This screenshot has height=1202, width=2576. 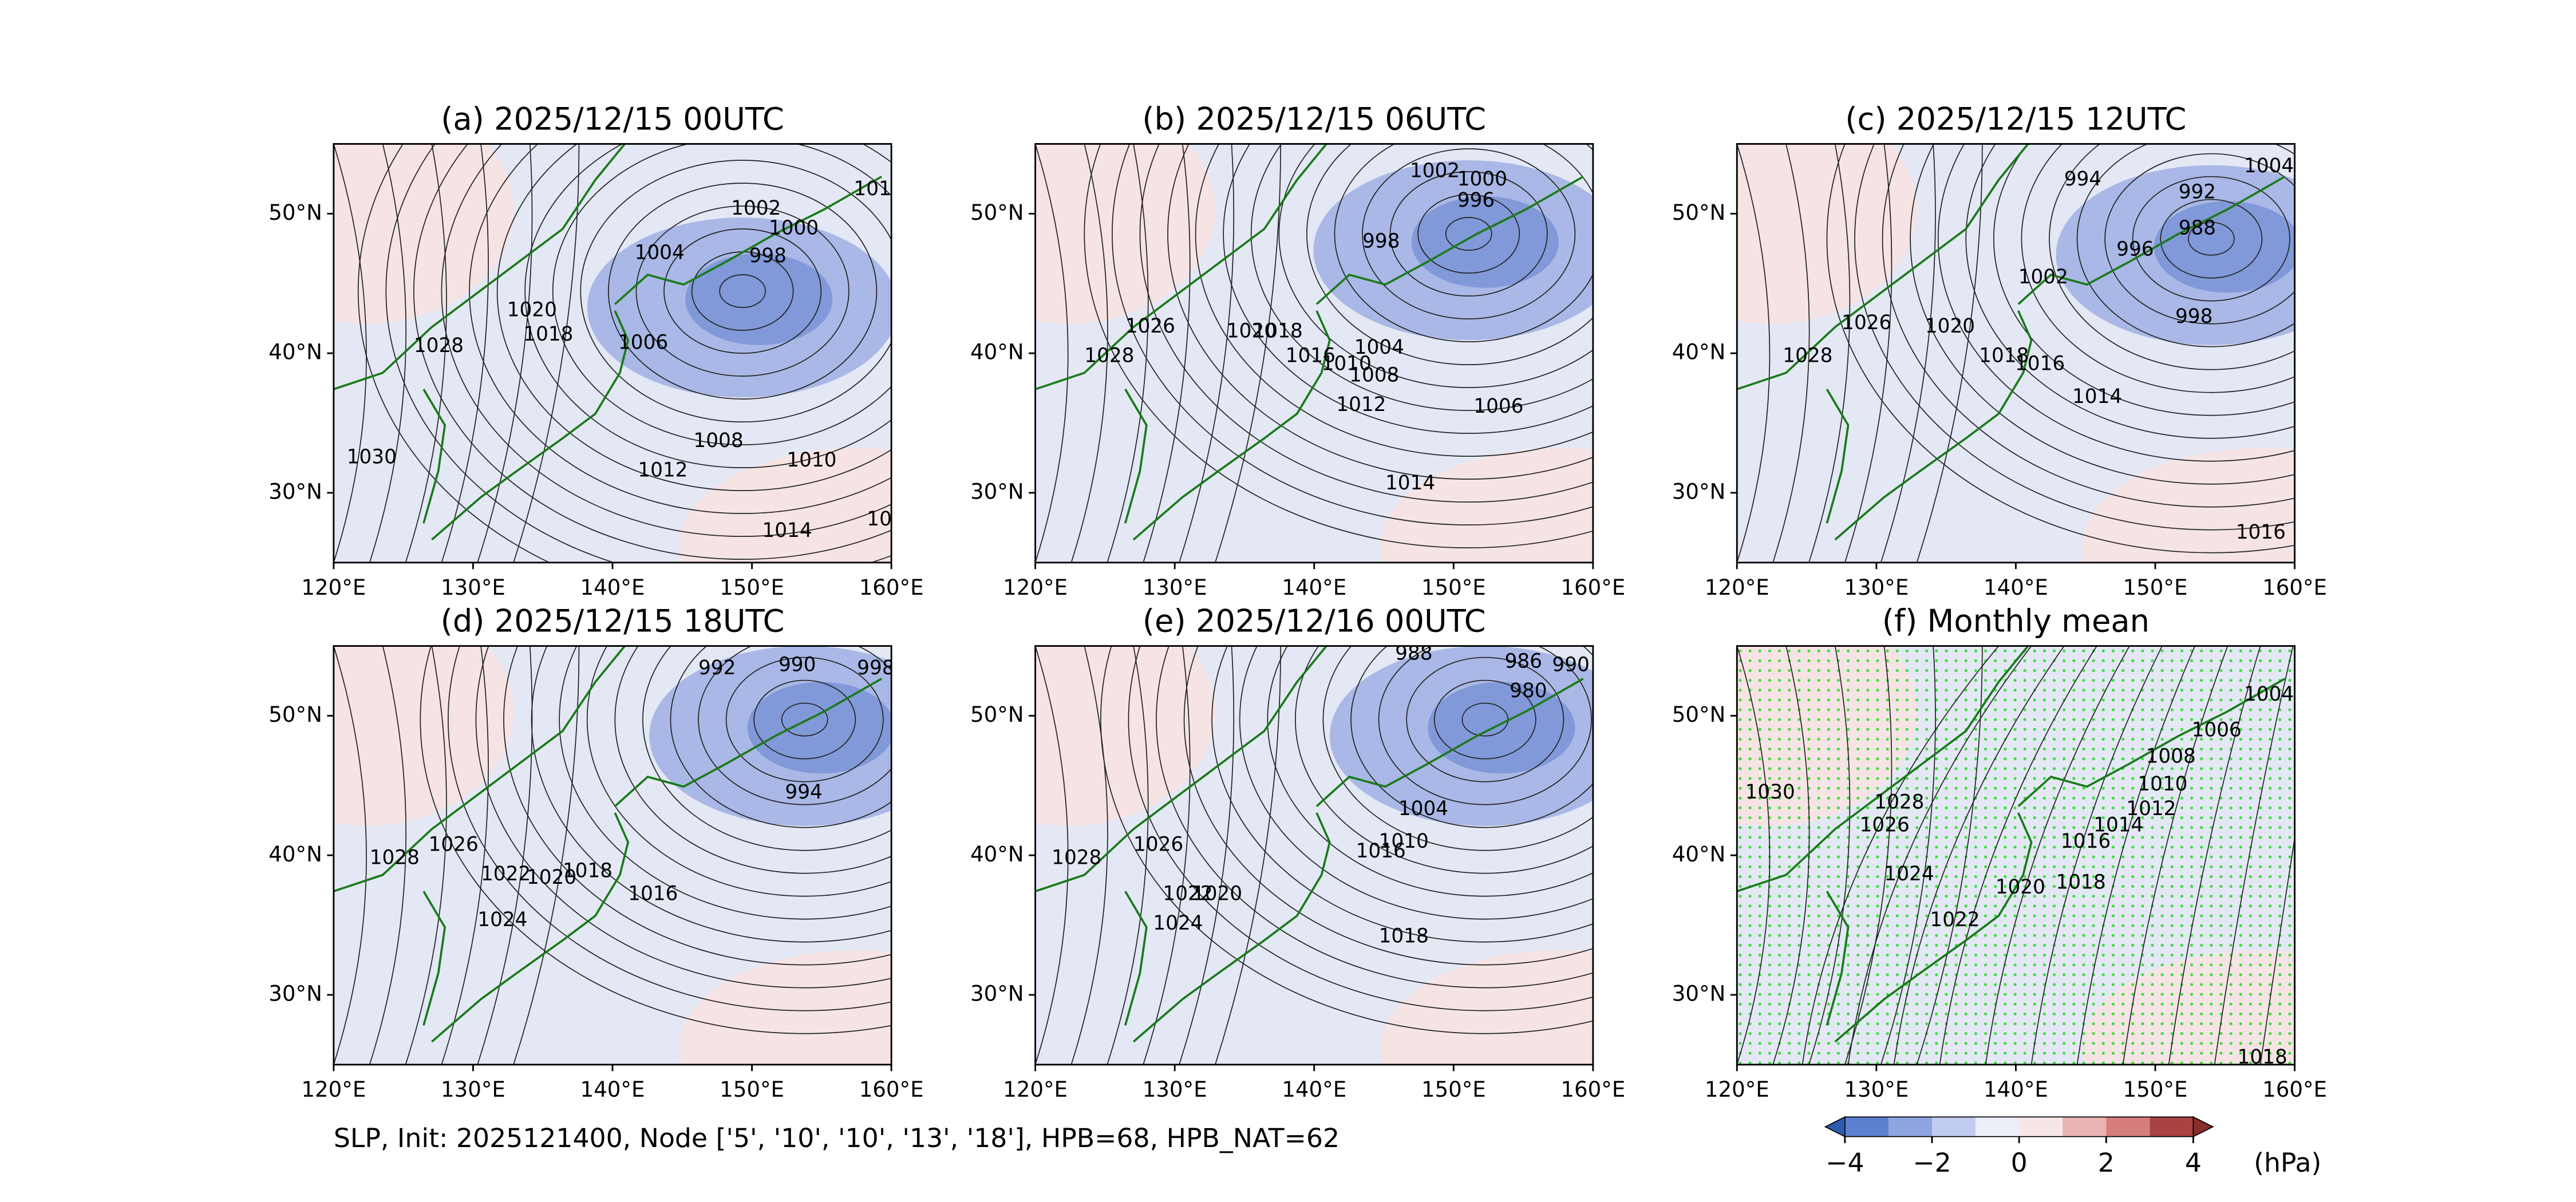 What do you see at coordinates (1187, 893) in the screenshot?
I see `contour-label: 1022` at bounding box center [1187, 893].